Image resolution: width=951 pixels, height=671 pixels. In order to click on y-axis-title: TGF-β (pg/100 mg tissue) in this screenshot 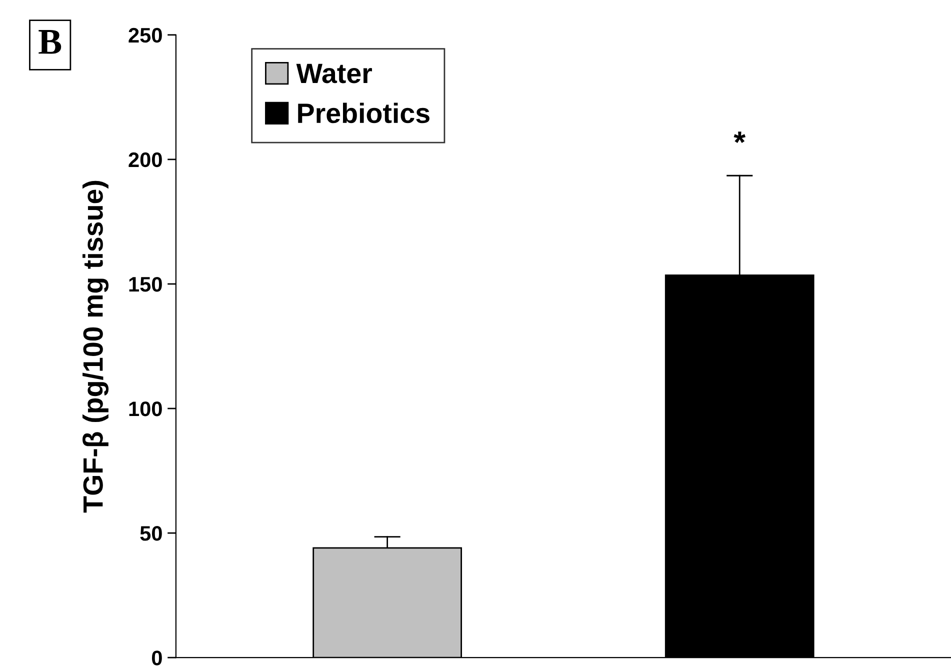, I will do `click(95, 346)`.